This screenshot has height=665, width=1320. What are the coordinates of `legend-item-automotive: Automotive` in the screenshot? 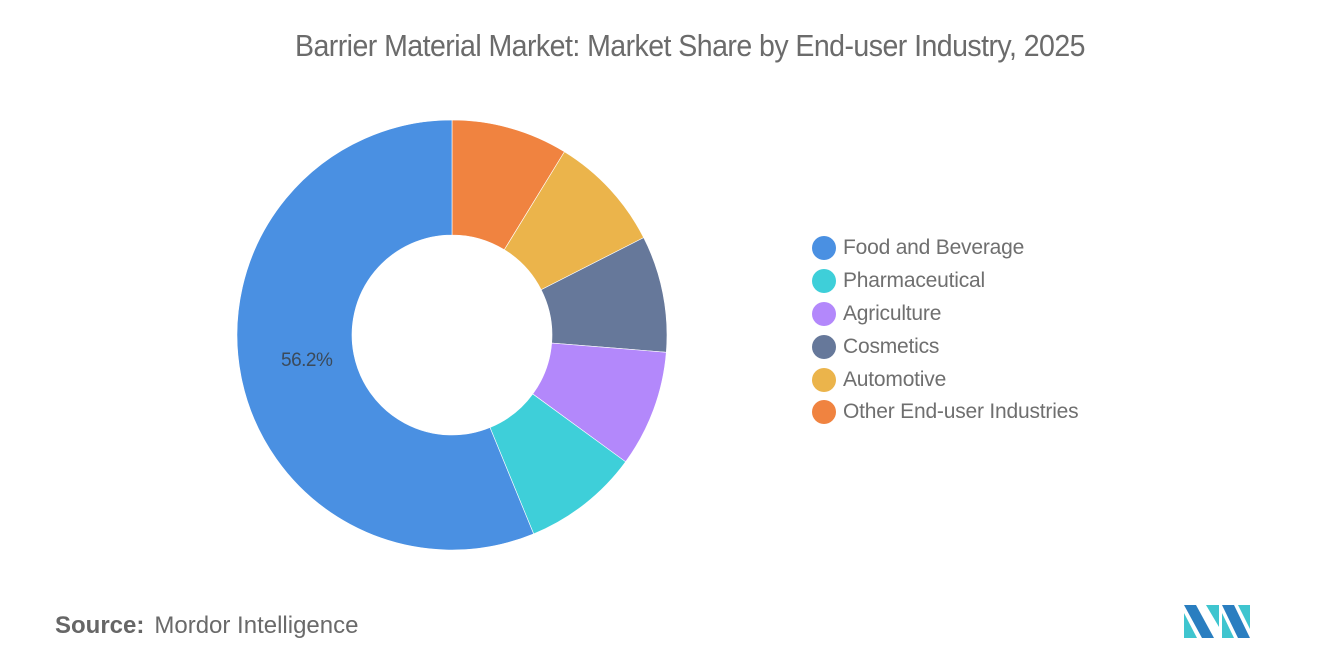 It's located at (945, 379).